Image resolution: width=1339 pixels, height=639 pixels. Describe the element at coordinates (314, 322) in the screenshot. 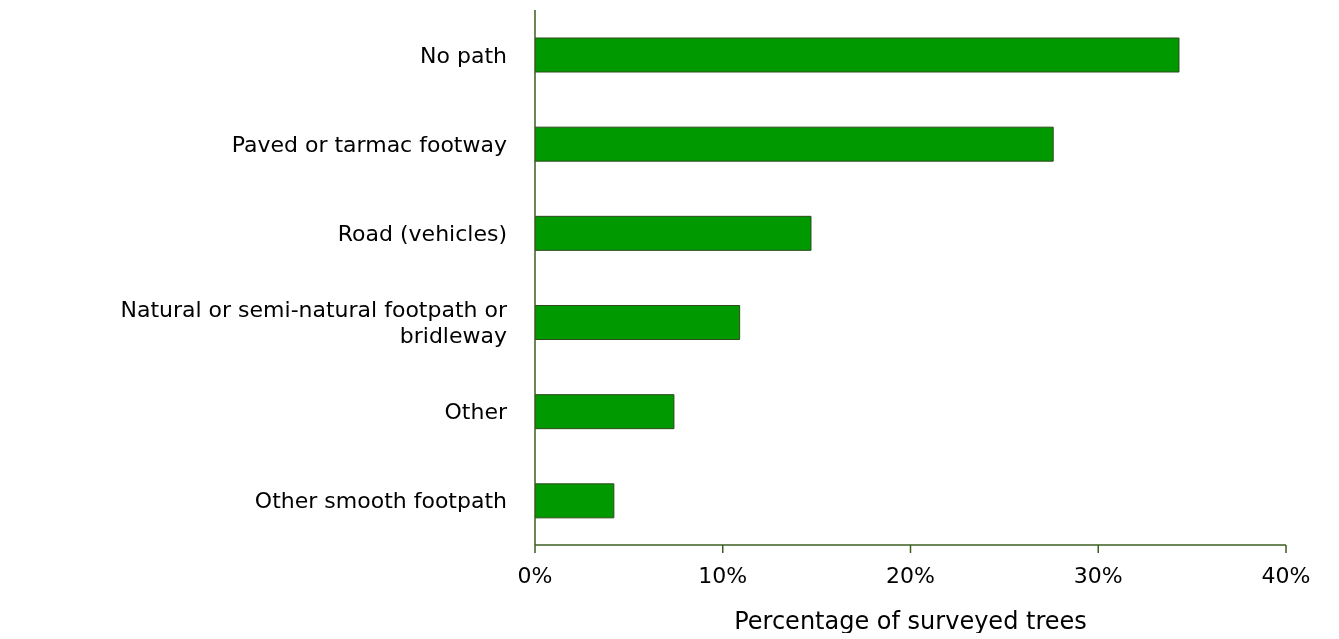

I see `y-tick-label: Natural or semi-natural footpath or bridleway` at that location.